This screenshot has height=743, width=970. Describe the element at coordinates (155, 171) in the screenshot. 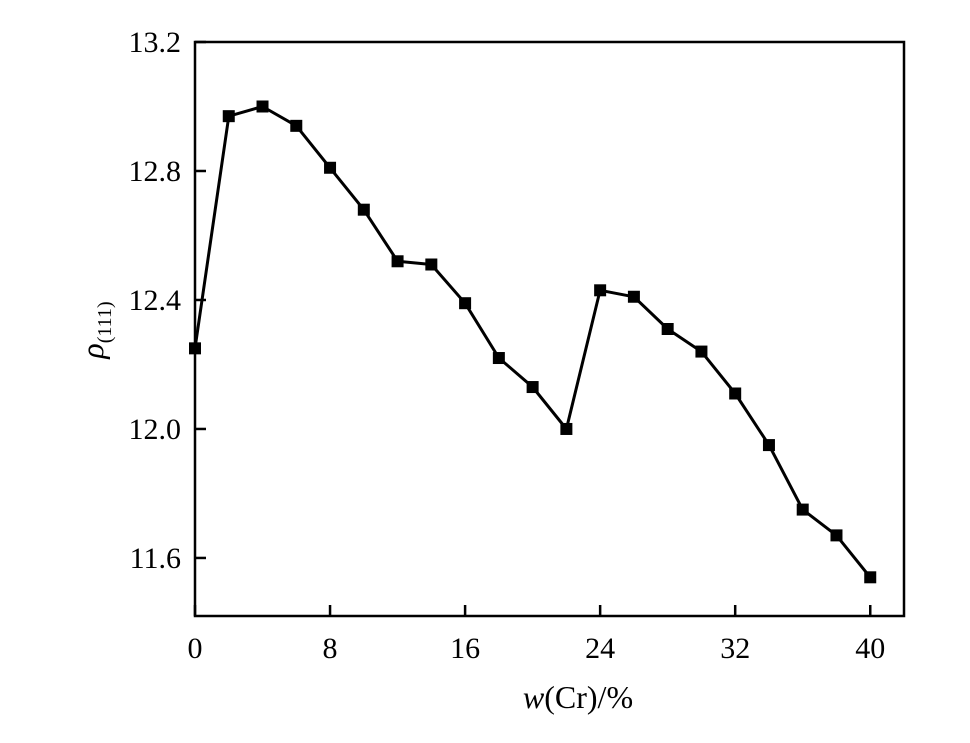

I see `y-tick-label: 12.8` at that location.